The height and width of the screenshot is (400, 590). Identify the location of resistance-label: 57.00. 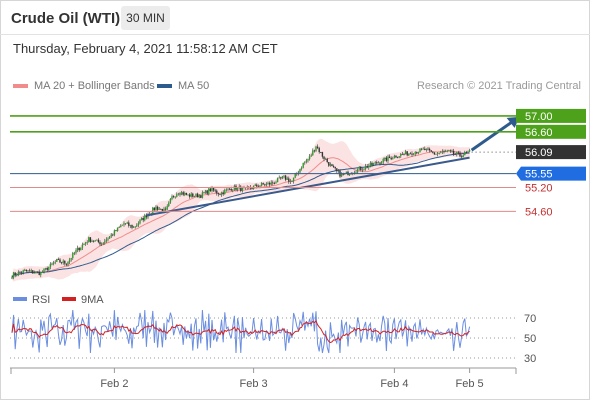
(539, 117).